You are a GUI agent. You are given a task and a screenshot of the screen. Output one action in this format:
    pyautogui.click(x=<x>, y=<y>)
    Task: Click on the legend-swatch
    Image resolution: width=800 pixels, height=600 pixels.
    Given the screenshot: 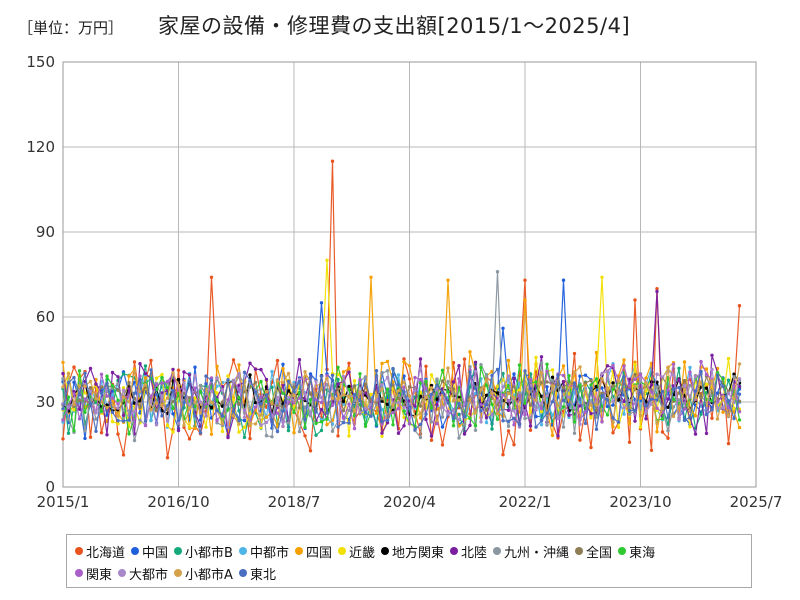 What is the action you would take?
    pyautogui.click(x=178, y=551)
    